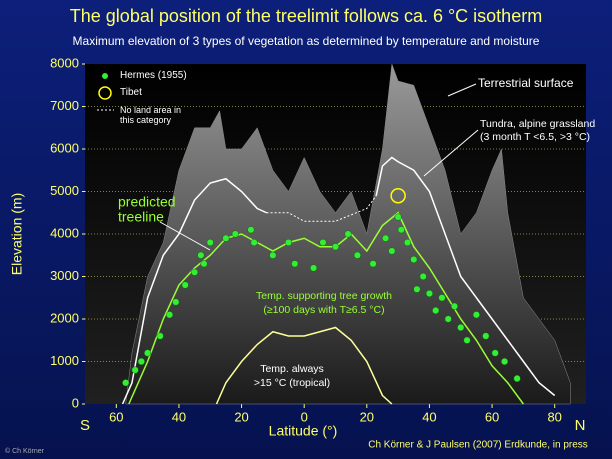 The image size is (612, 459). I want to click on y-tick-label: 1000, so click(64, 360).